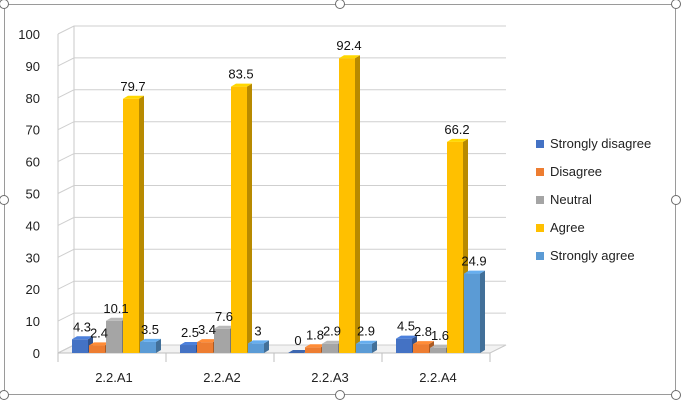  Describe the element at coordinates (406, 326) in the screenshot. I see `data-label: 4.5` at that location.